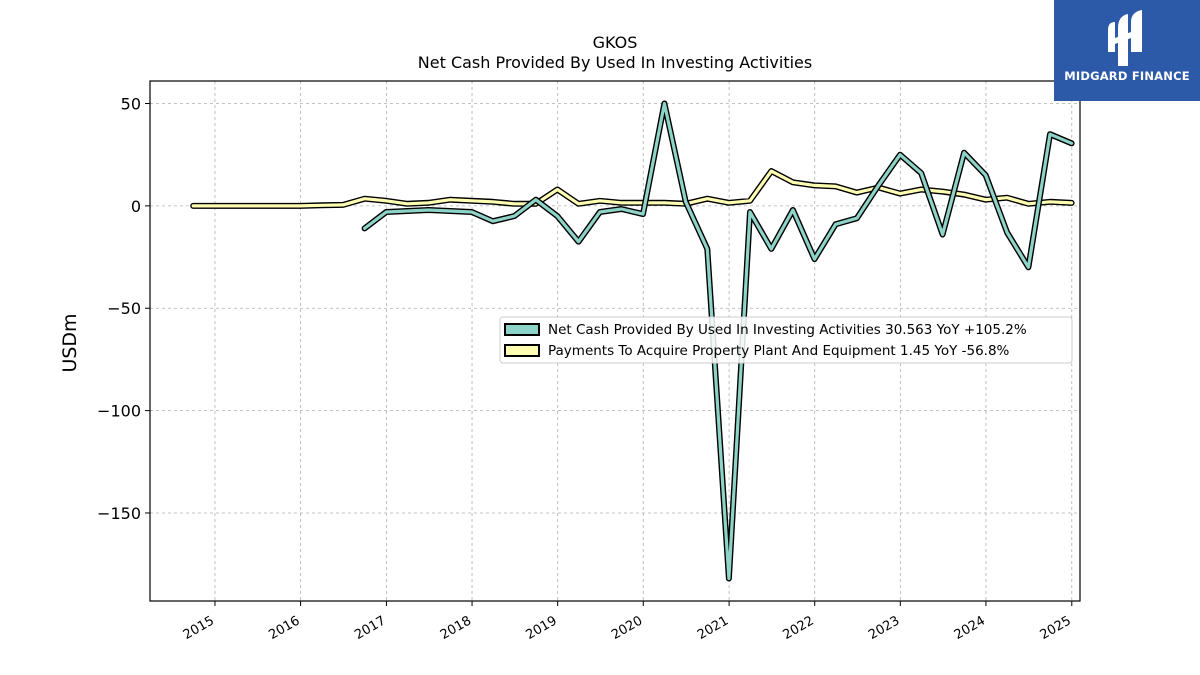 The image size is (1200, 675). What do you see at coordinates (799, 628) in the screenshot?
I see `x-tick-label: 2022` at bounding box center [799, 628].